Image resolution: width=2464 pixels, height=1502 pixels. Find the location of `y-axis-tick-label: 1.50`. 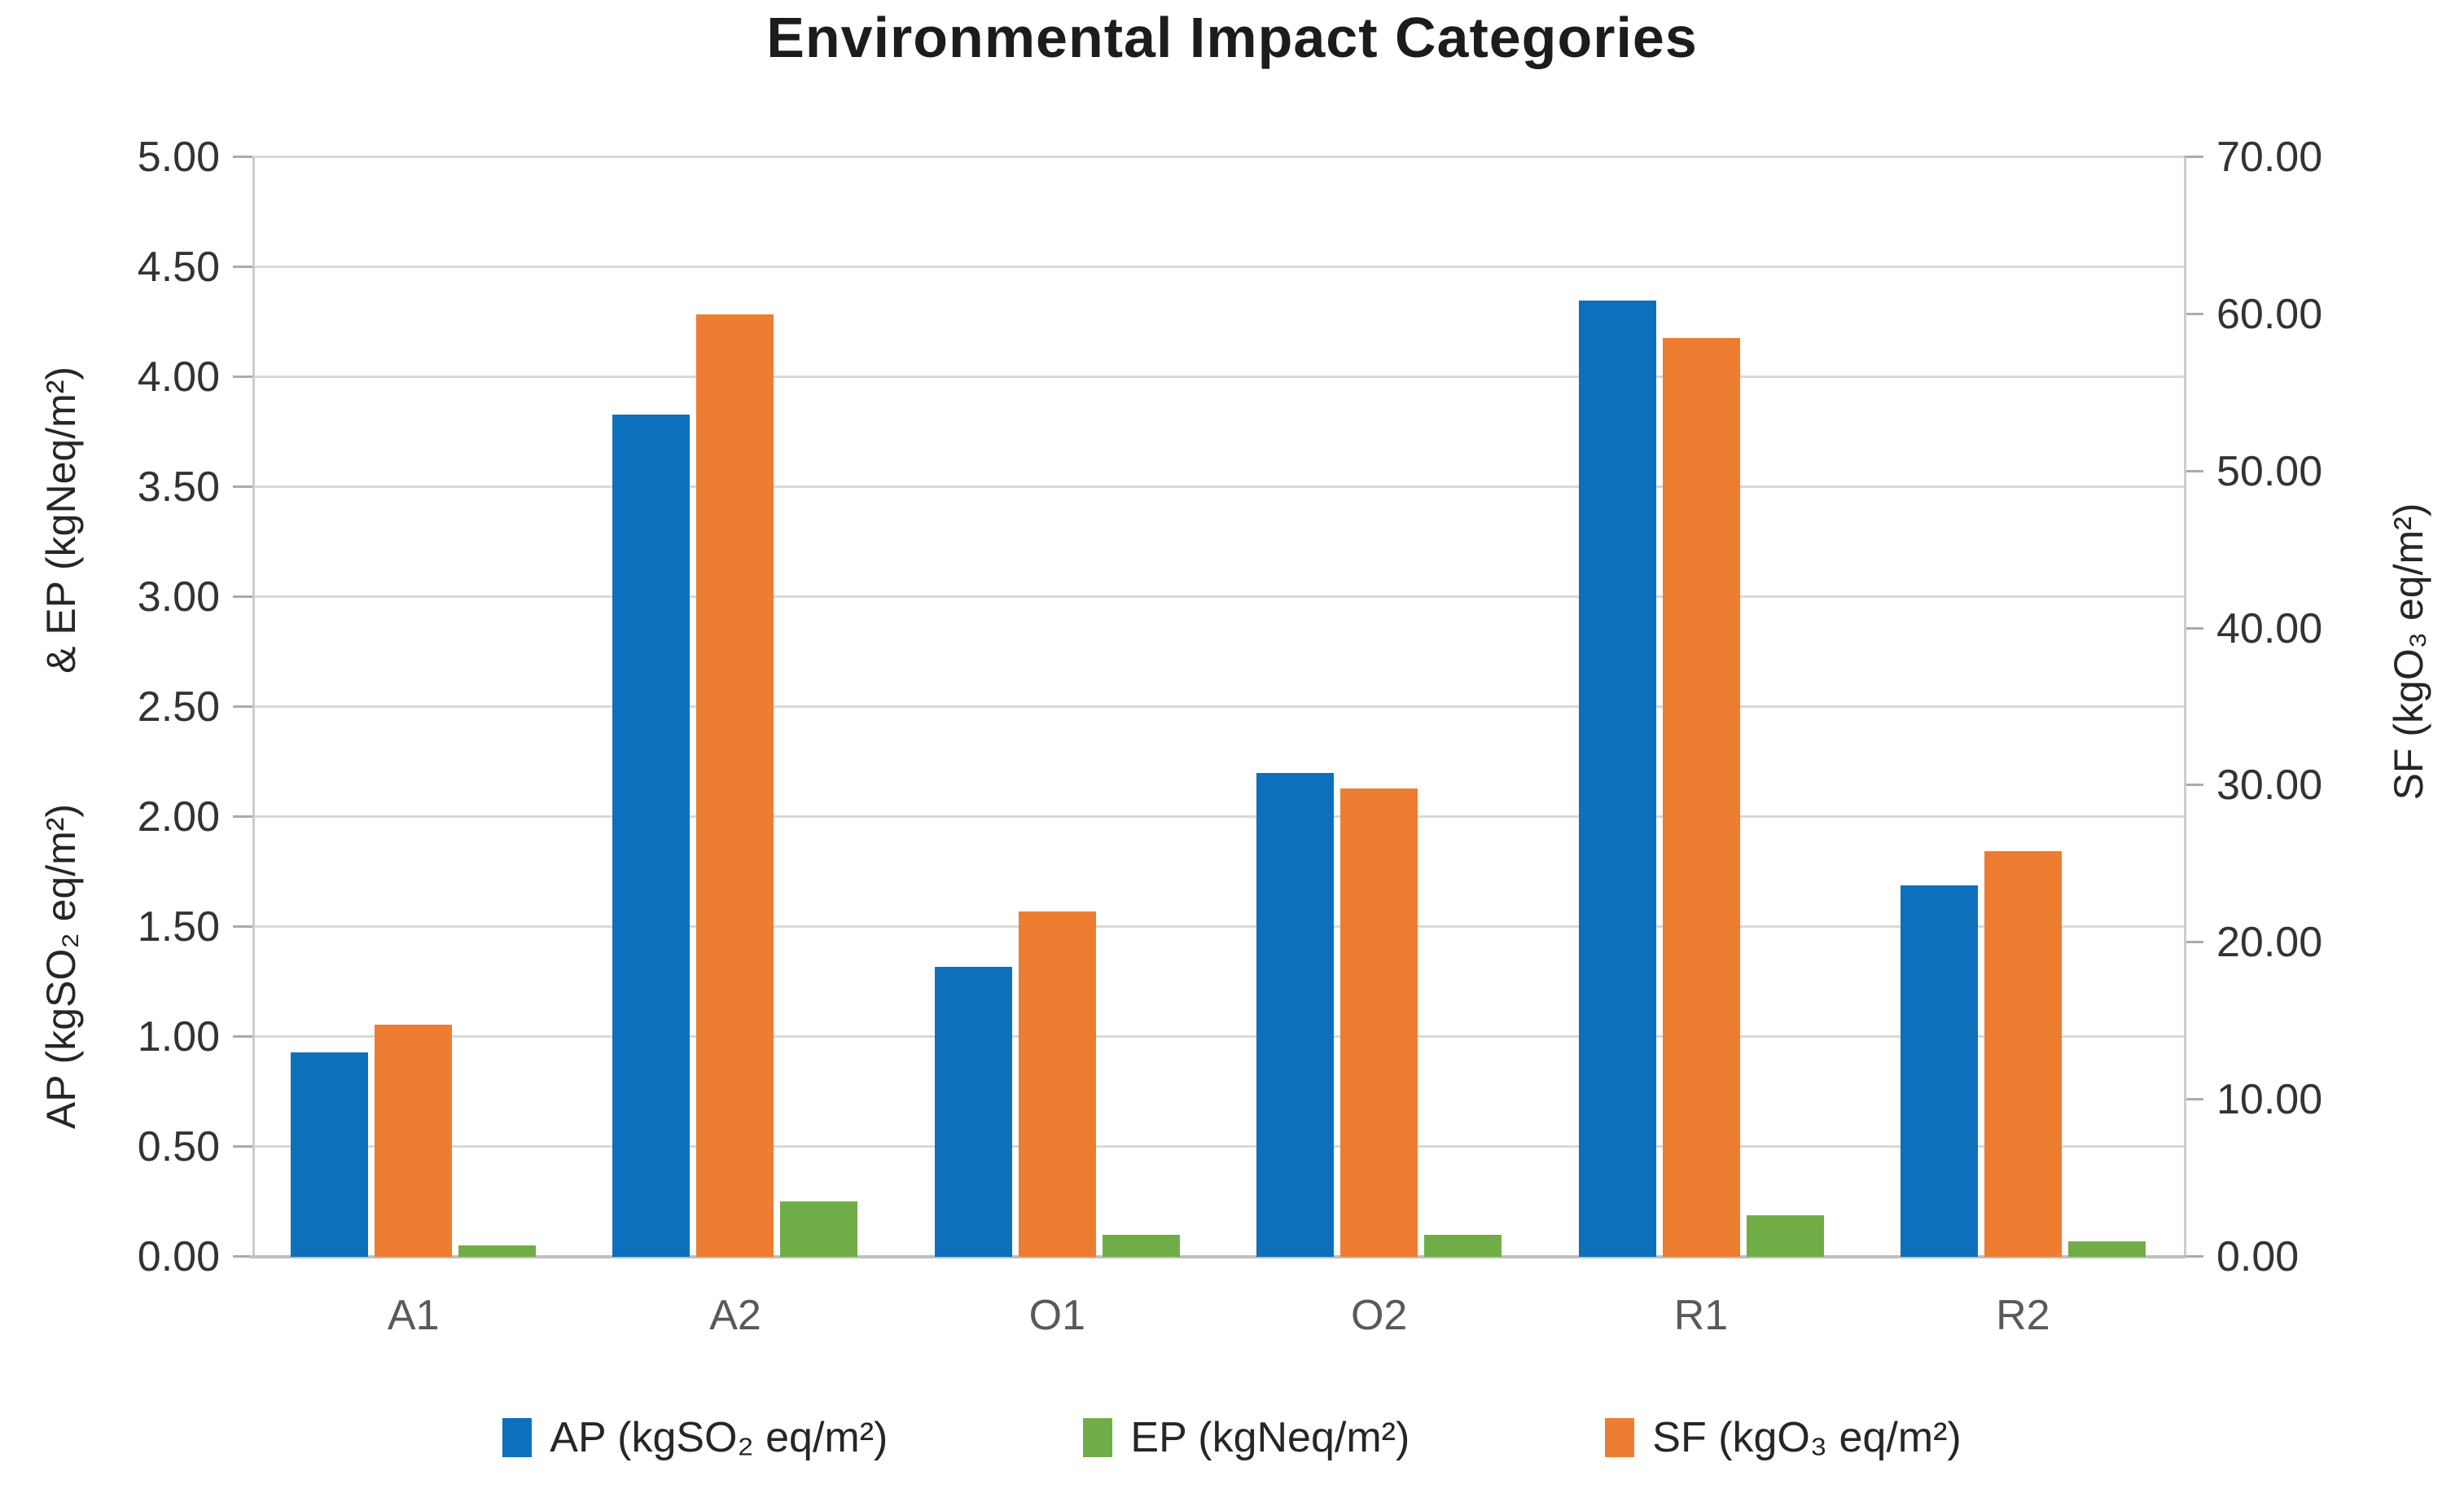

y-axis-tick-label: 1.50 is located at coordinates (178, 927).